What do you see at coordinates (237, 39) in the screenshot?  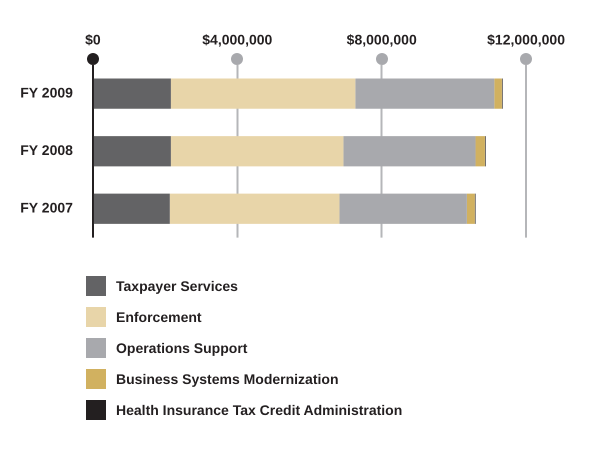 I see `x-tick-label: $4,000,000` at bounding box center [237, 39].